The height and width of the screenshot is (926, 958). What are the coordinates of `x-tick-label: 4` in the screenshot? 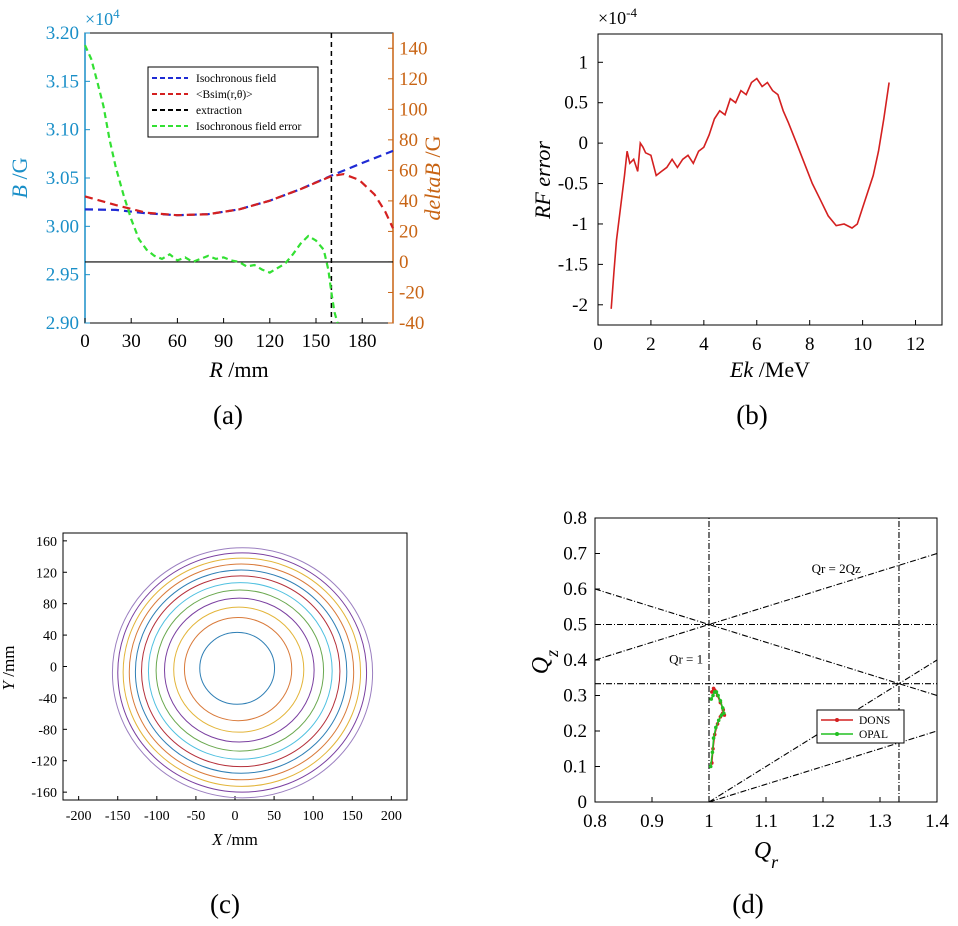 It's located at (704, 344).